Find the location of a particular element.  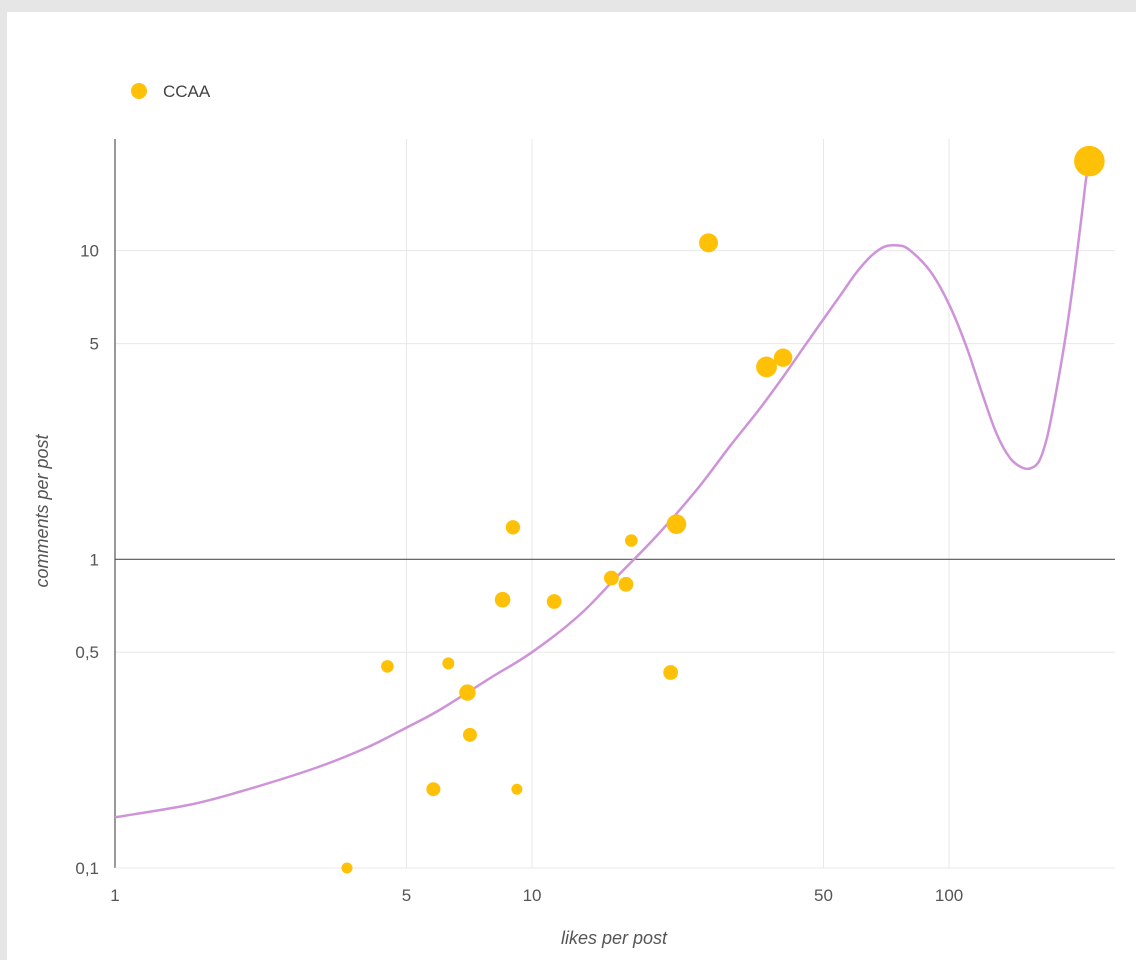

x-tick-label: 1 is located at coordinates (114, 895).